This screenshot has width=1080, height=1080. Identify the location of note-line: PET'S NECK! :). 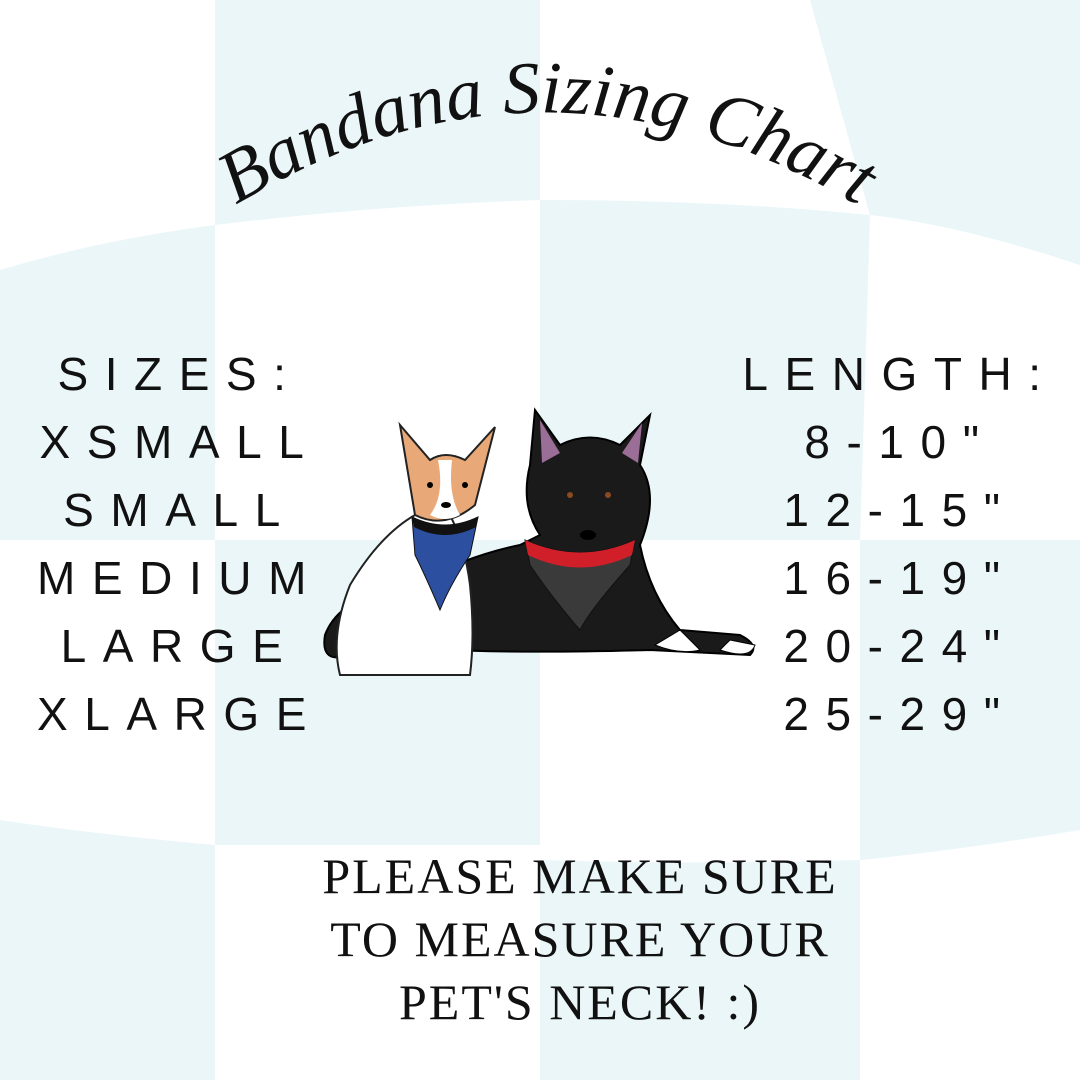
(579, 1002).